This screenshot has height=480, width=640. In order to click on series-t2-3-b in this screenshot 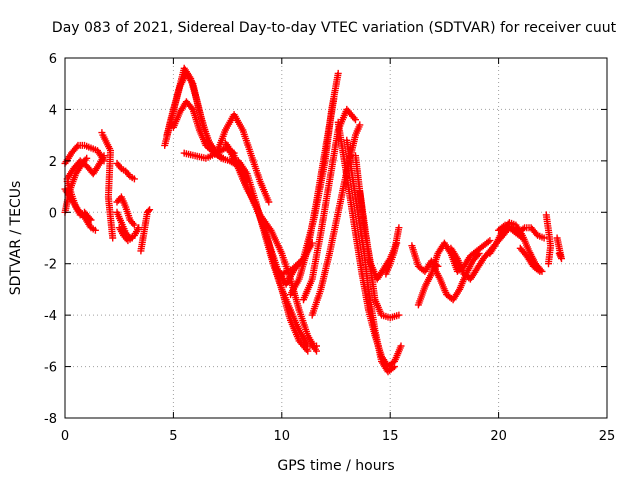, I will do `click(125, 211)`.